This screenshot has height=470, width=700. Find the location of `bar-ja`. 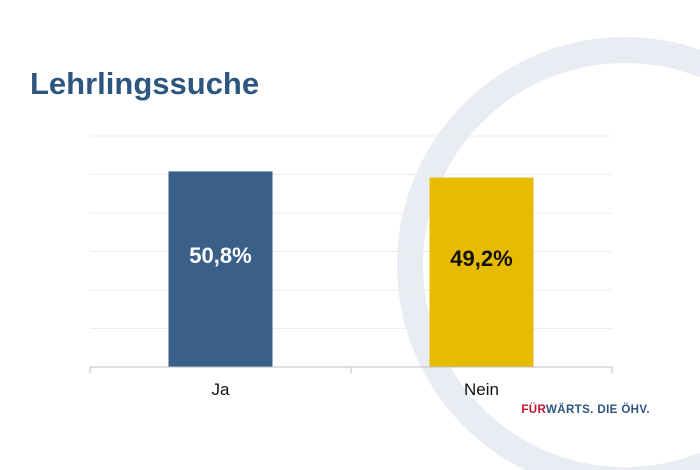

bar-ja is located at coordinates (220, 269).